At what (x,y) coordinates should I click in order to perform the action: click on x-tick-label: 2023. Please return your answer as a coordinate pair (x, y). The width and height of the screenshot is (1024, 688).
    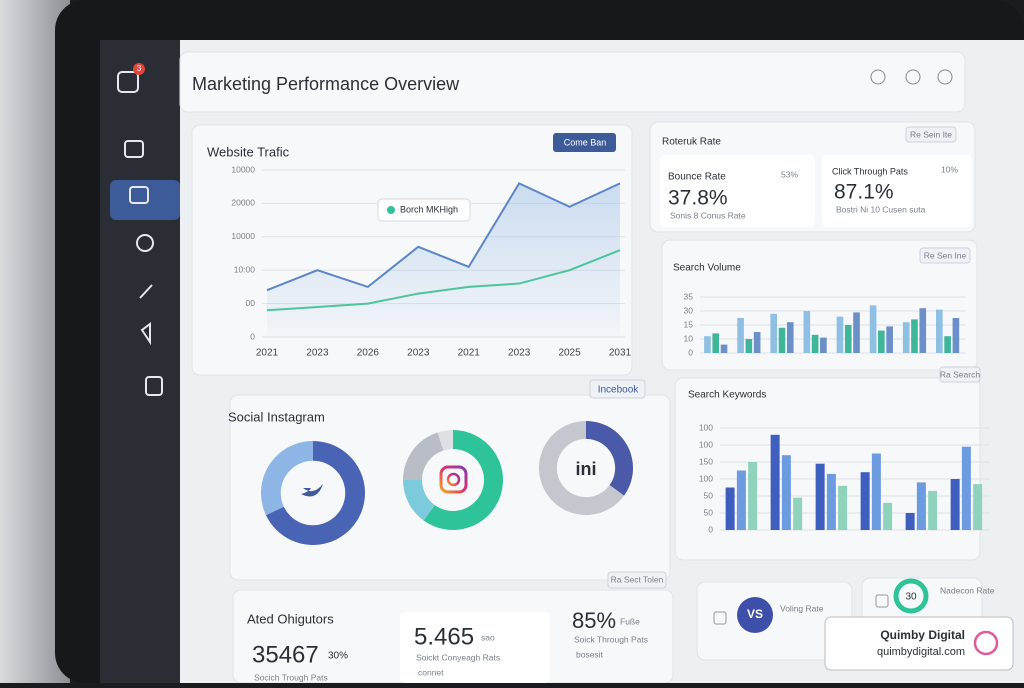
    Looking at the image, I should click on (317, 353).